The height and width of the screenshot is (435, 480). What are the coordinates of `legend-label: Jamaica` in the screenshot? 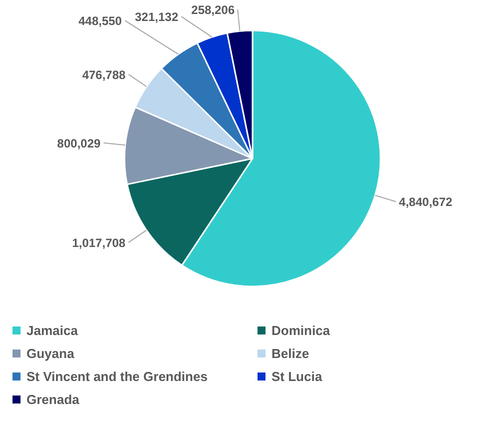 It's located at (52, 330).